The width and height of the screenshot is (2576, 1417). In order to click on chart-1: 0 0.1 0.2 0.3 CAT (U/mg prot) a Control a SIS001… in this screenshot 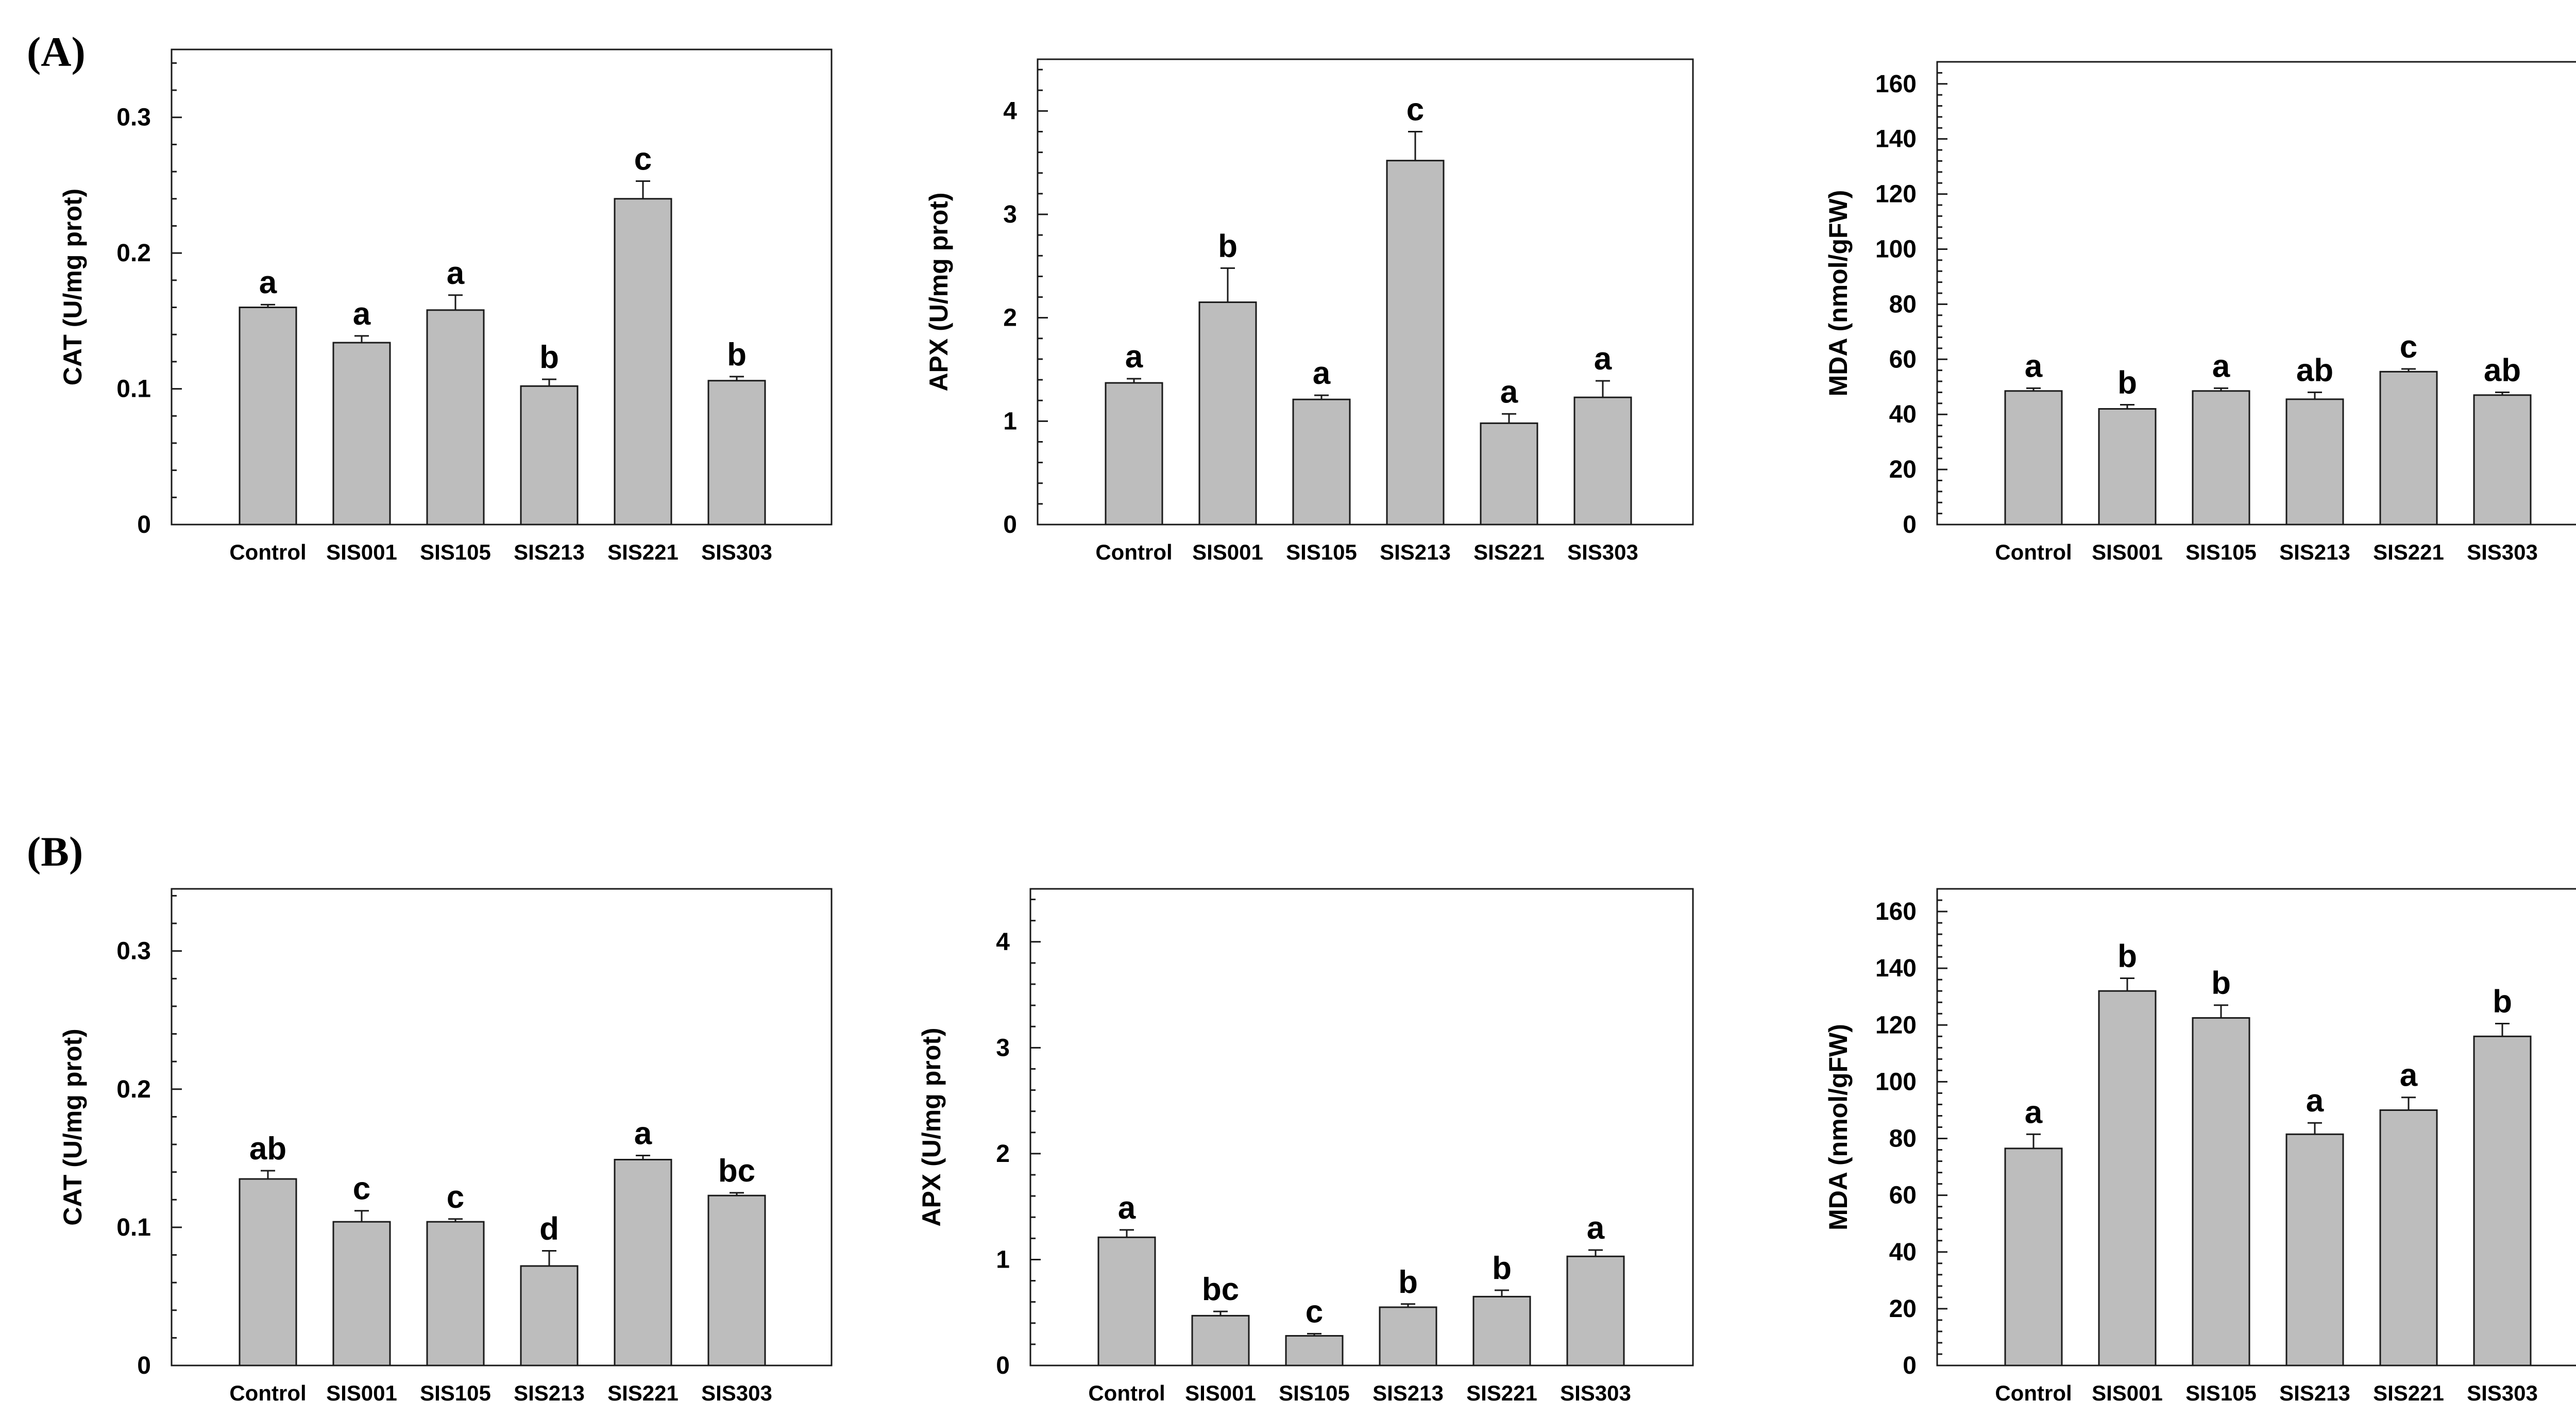, I will do `click(445, 306)`.